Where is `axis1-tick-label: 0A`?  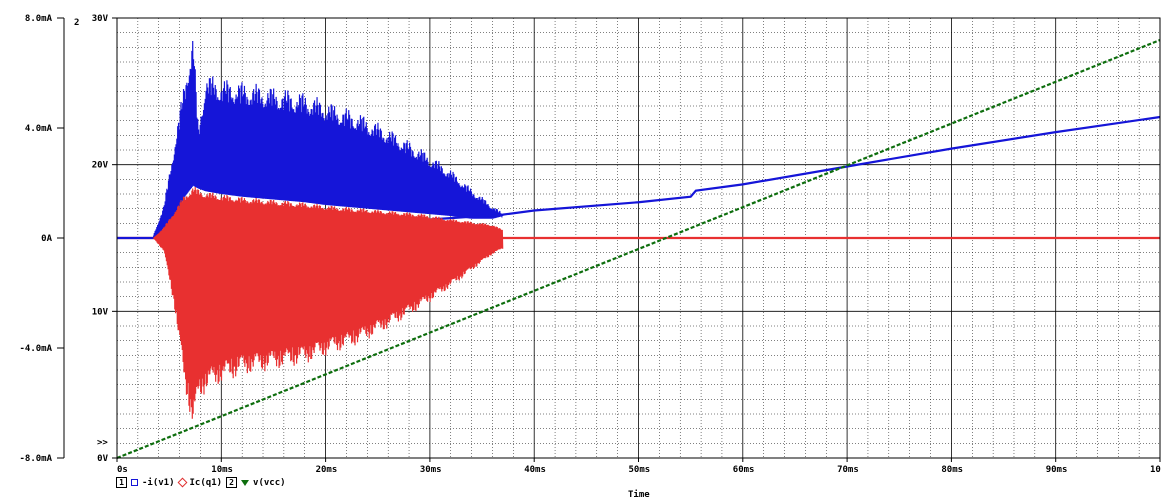
axis1-tick-label: 0A is located at coordinates (46, 239).